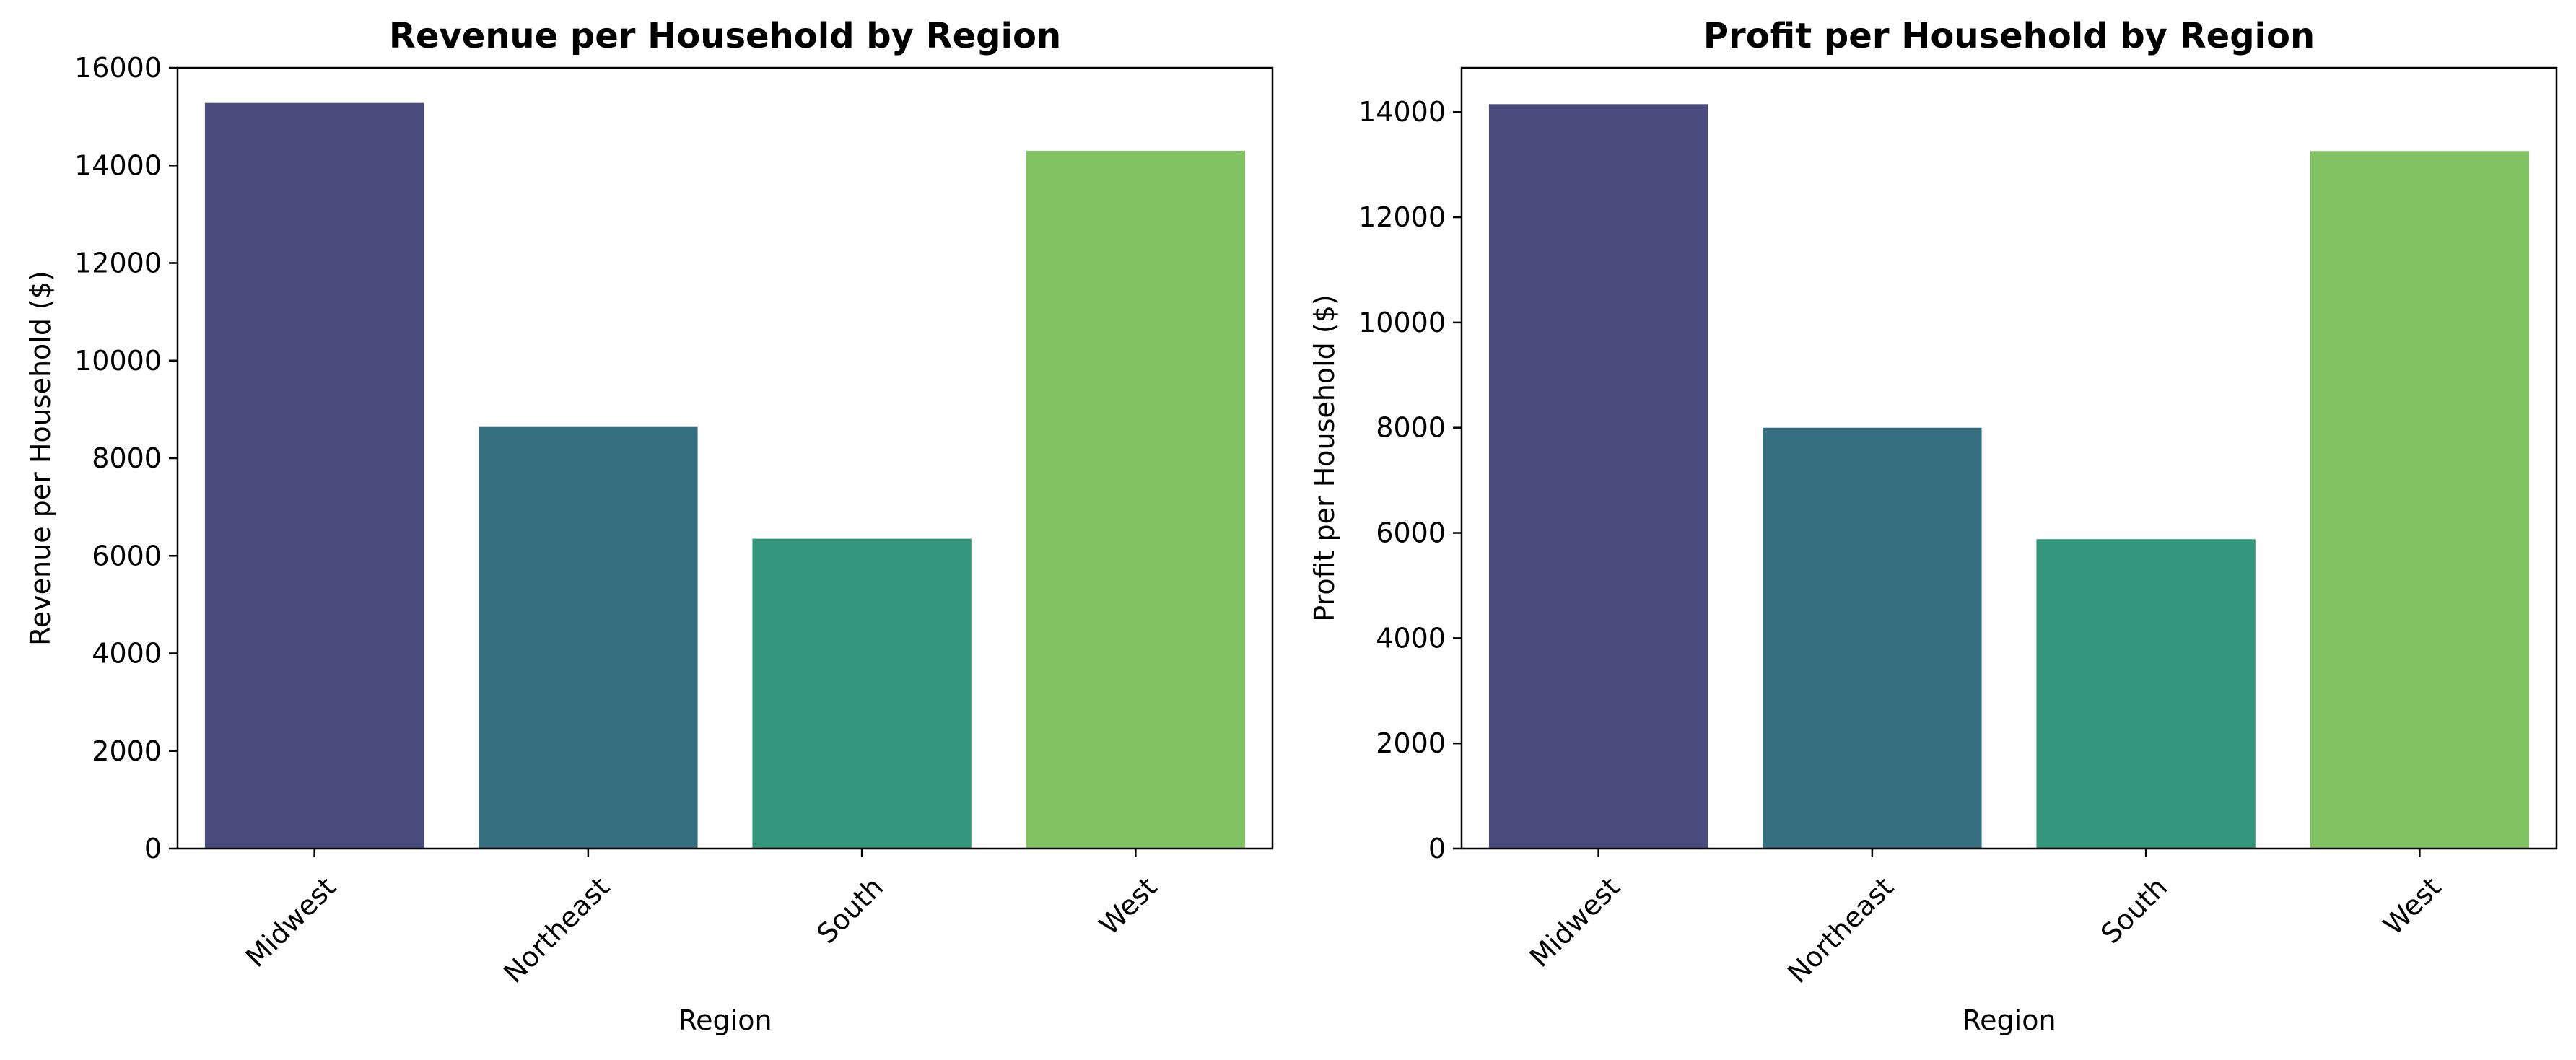  Describe the element at coordinates (40, 458) in the screenshot. I see `y-axis-label: Revenue per Household ($)` at that location.